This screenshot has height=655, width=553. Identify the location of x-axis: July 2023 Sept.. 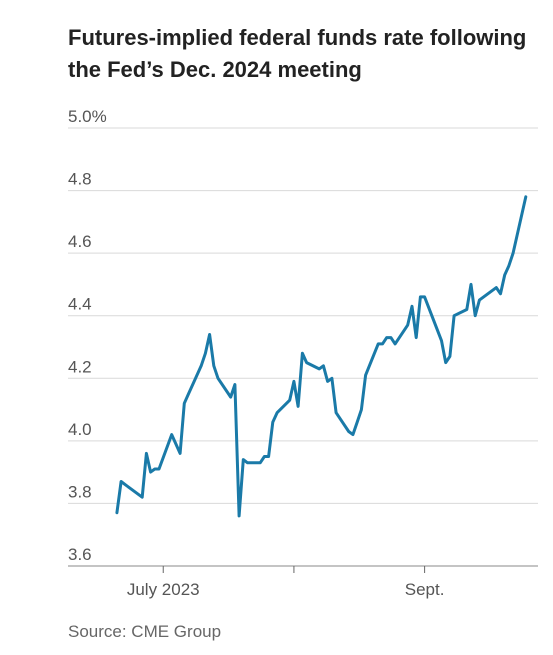
(286, 582).